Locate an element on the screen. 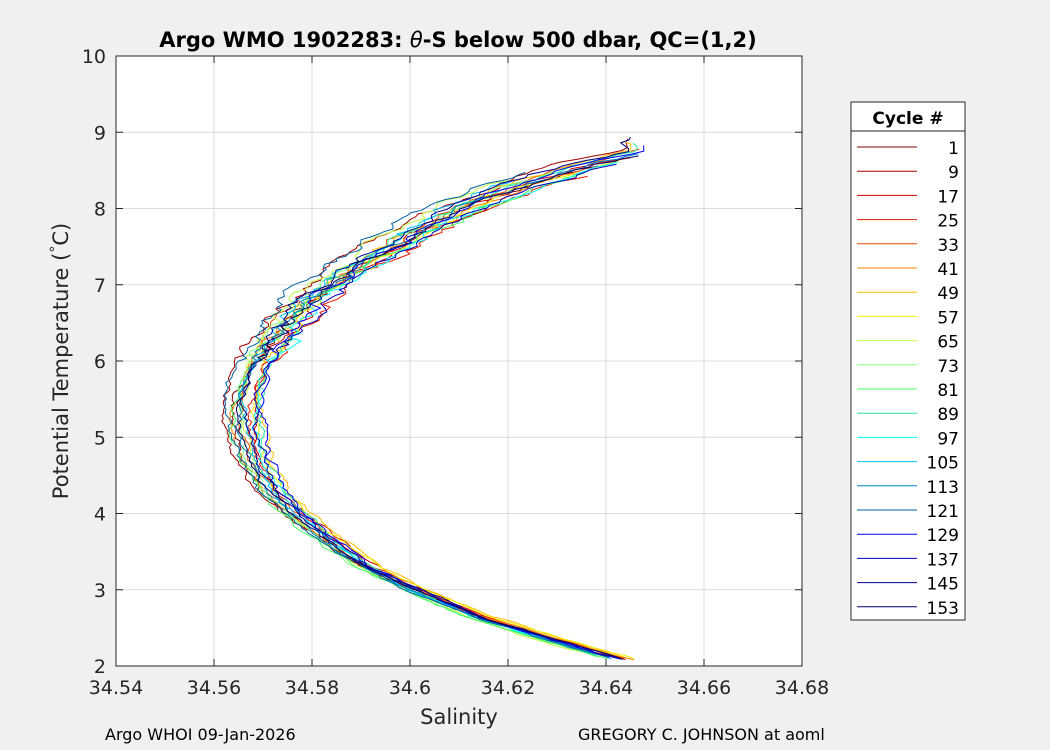  legend-label-65: 65 is located at coordinates (948, 343).